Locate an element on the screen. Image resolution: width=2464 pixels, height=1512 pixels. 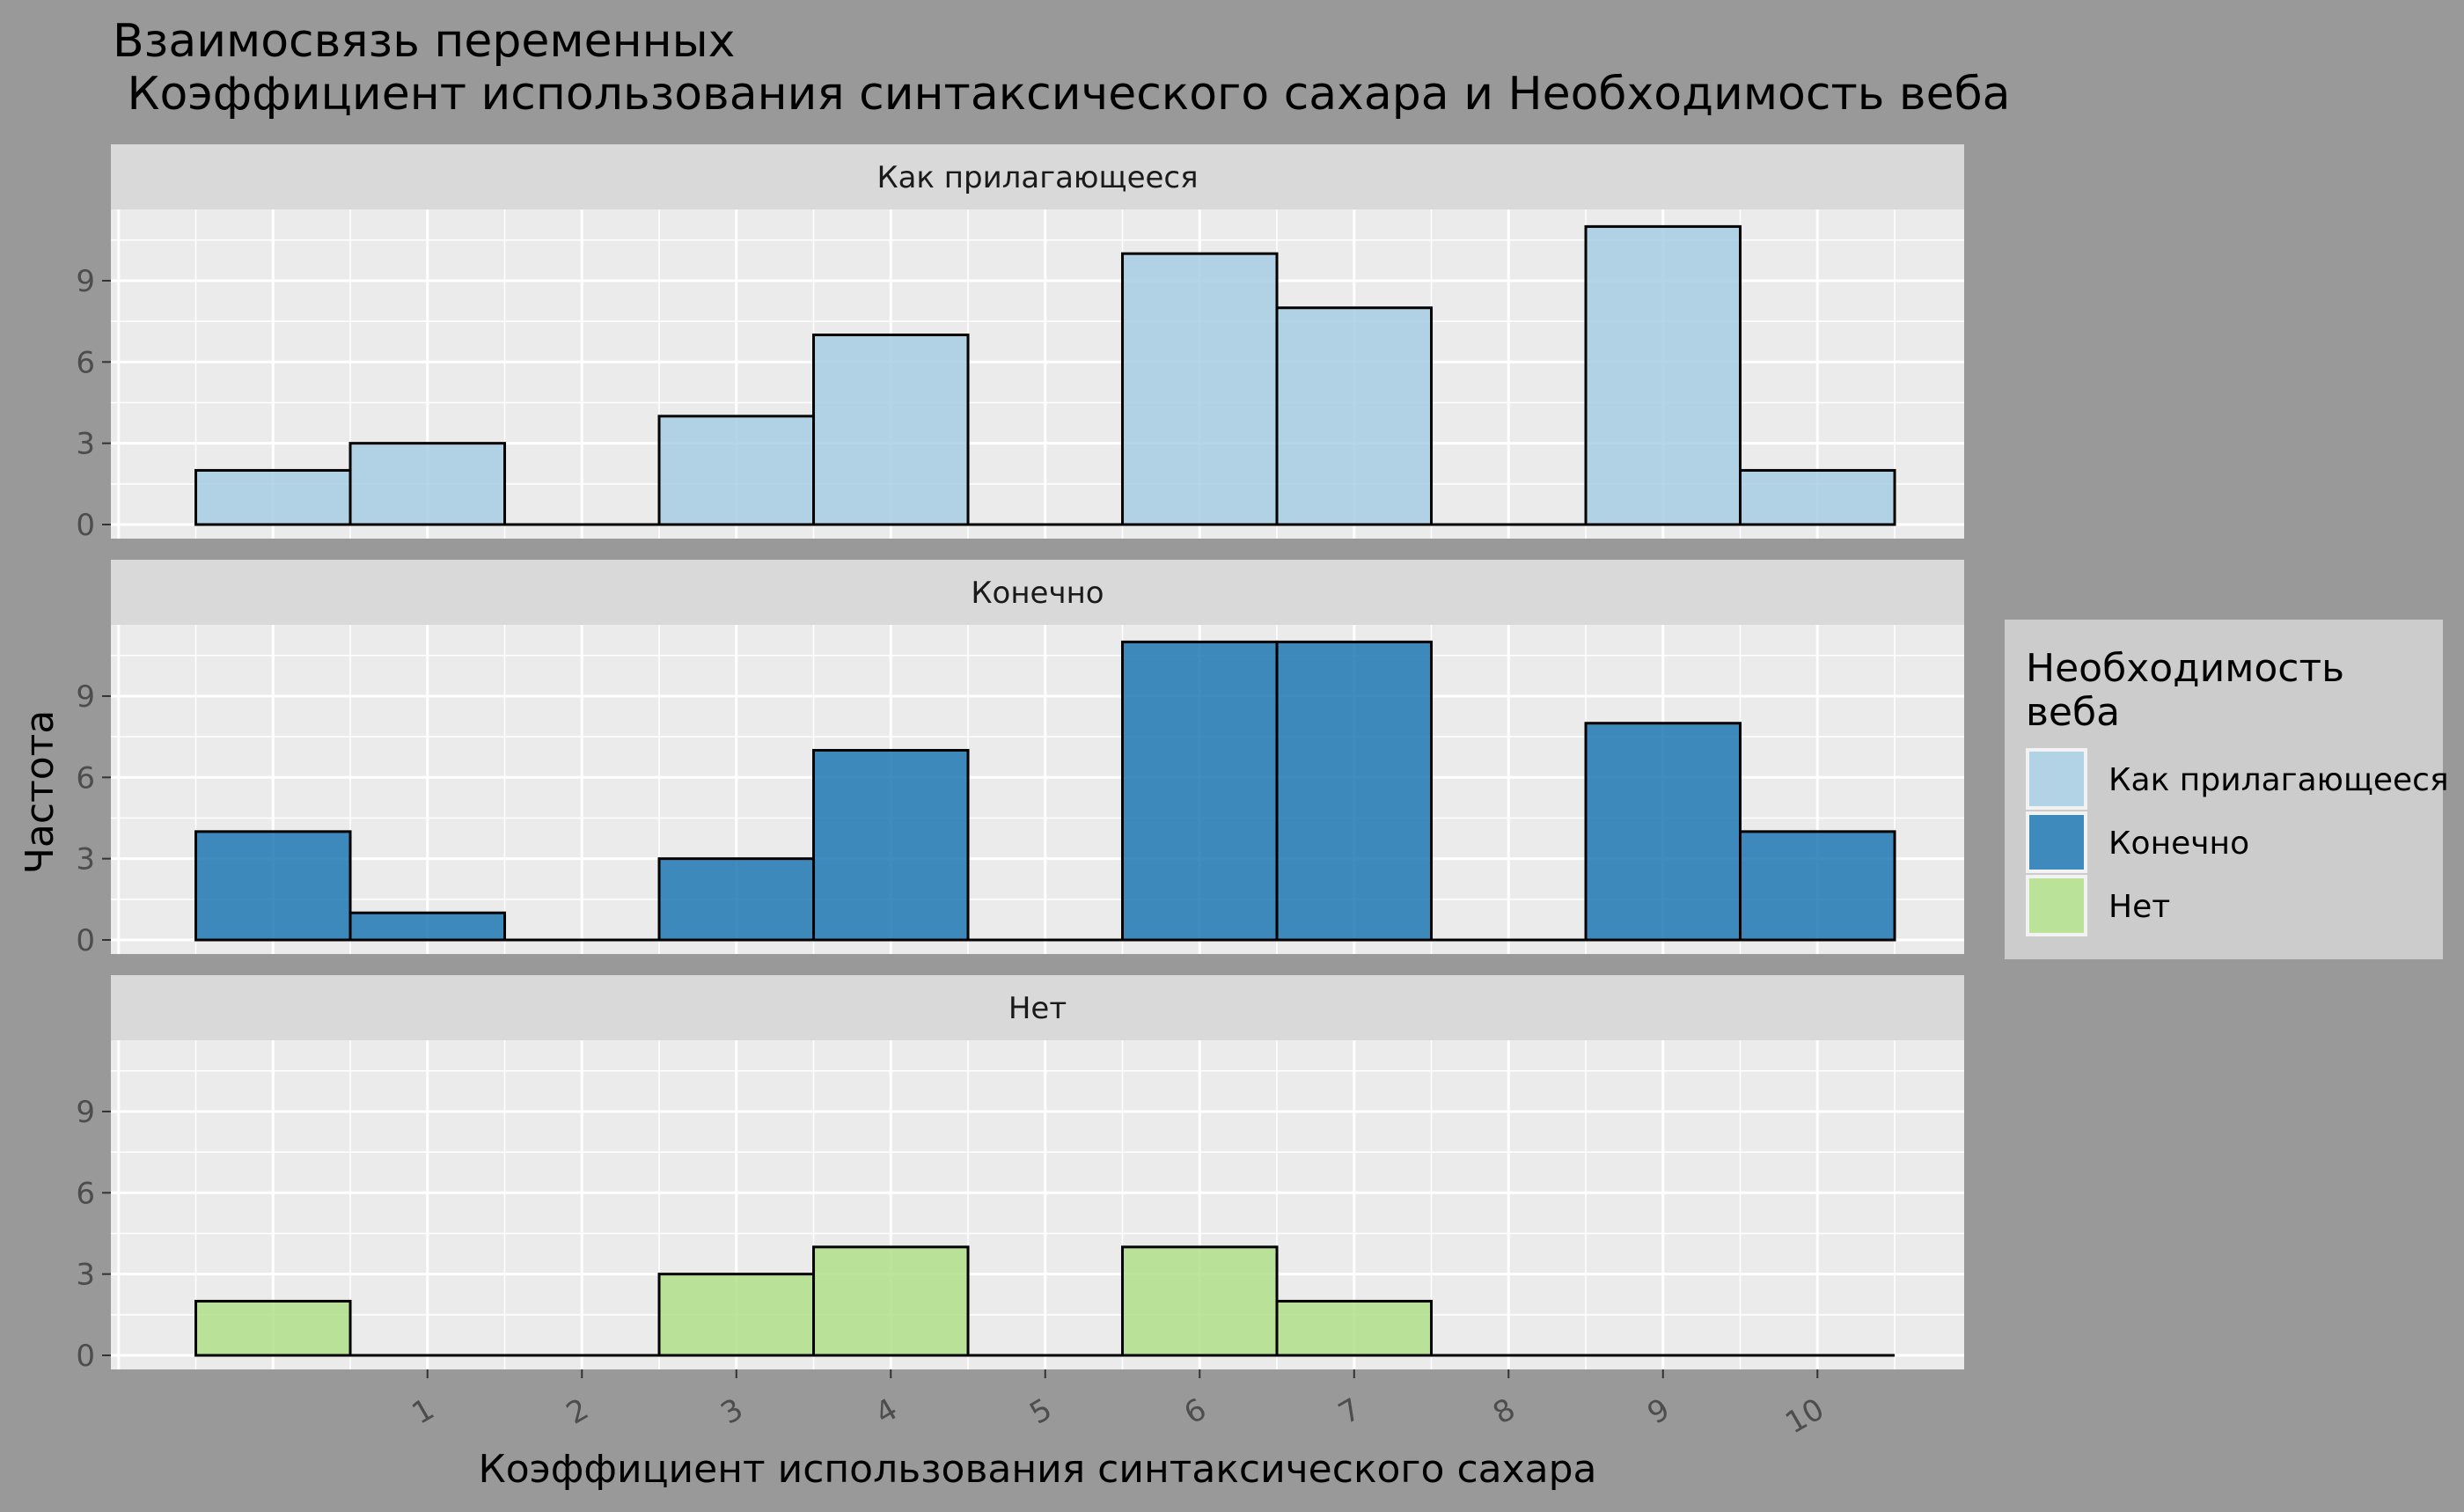
x-tick-label: 3 is located at coordinates (733, 1411).